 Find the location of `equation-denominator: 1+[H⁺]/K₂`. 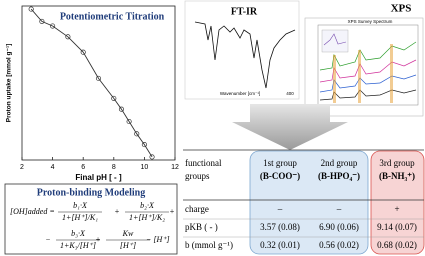

equation-denominator: 1+[H⁺]/K₂ is located at coordinates (147, 217).